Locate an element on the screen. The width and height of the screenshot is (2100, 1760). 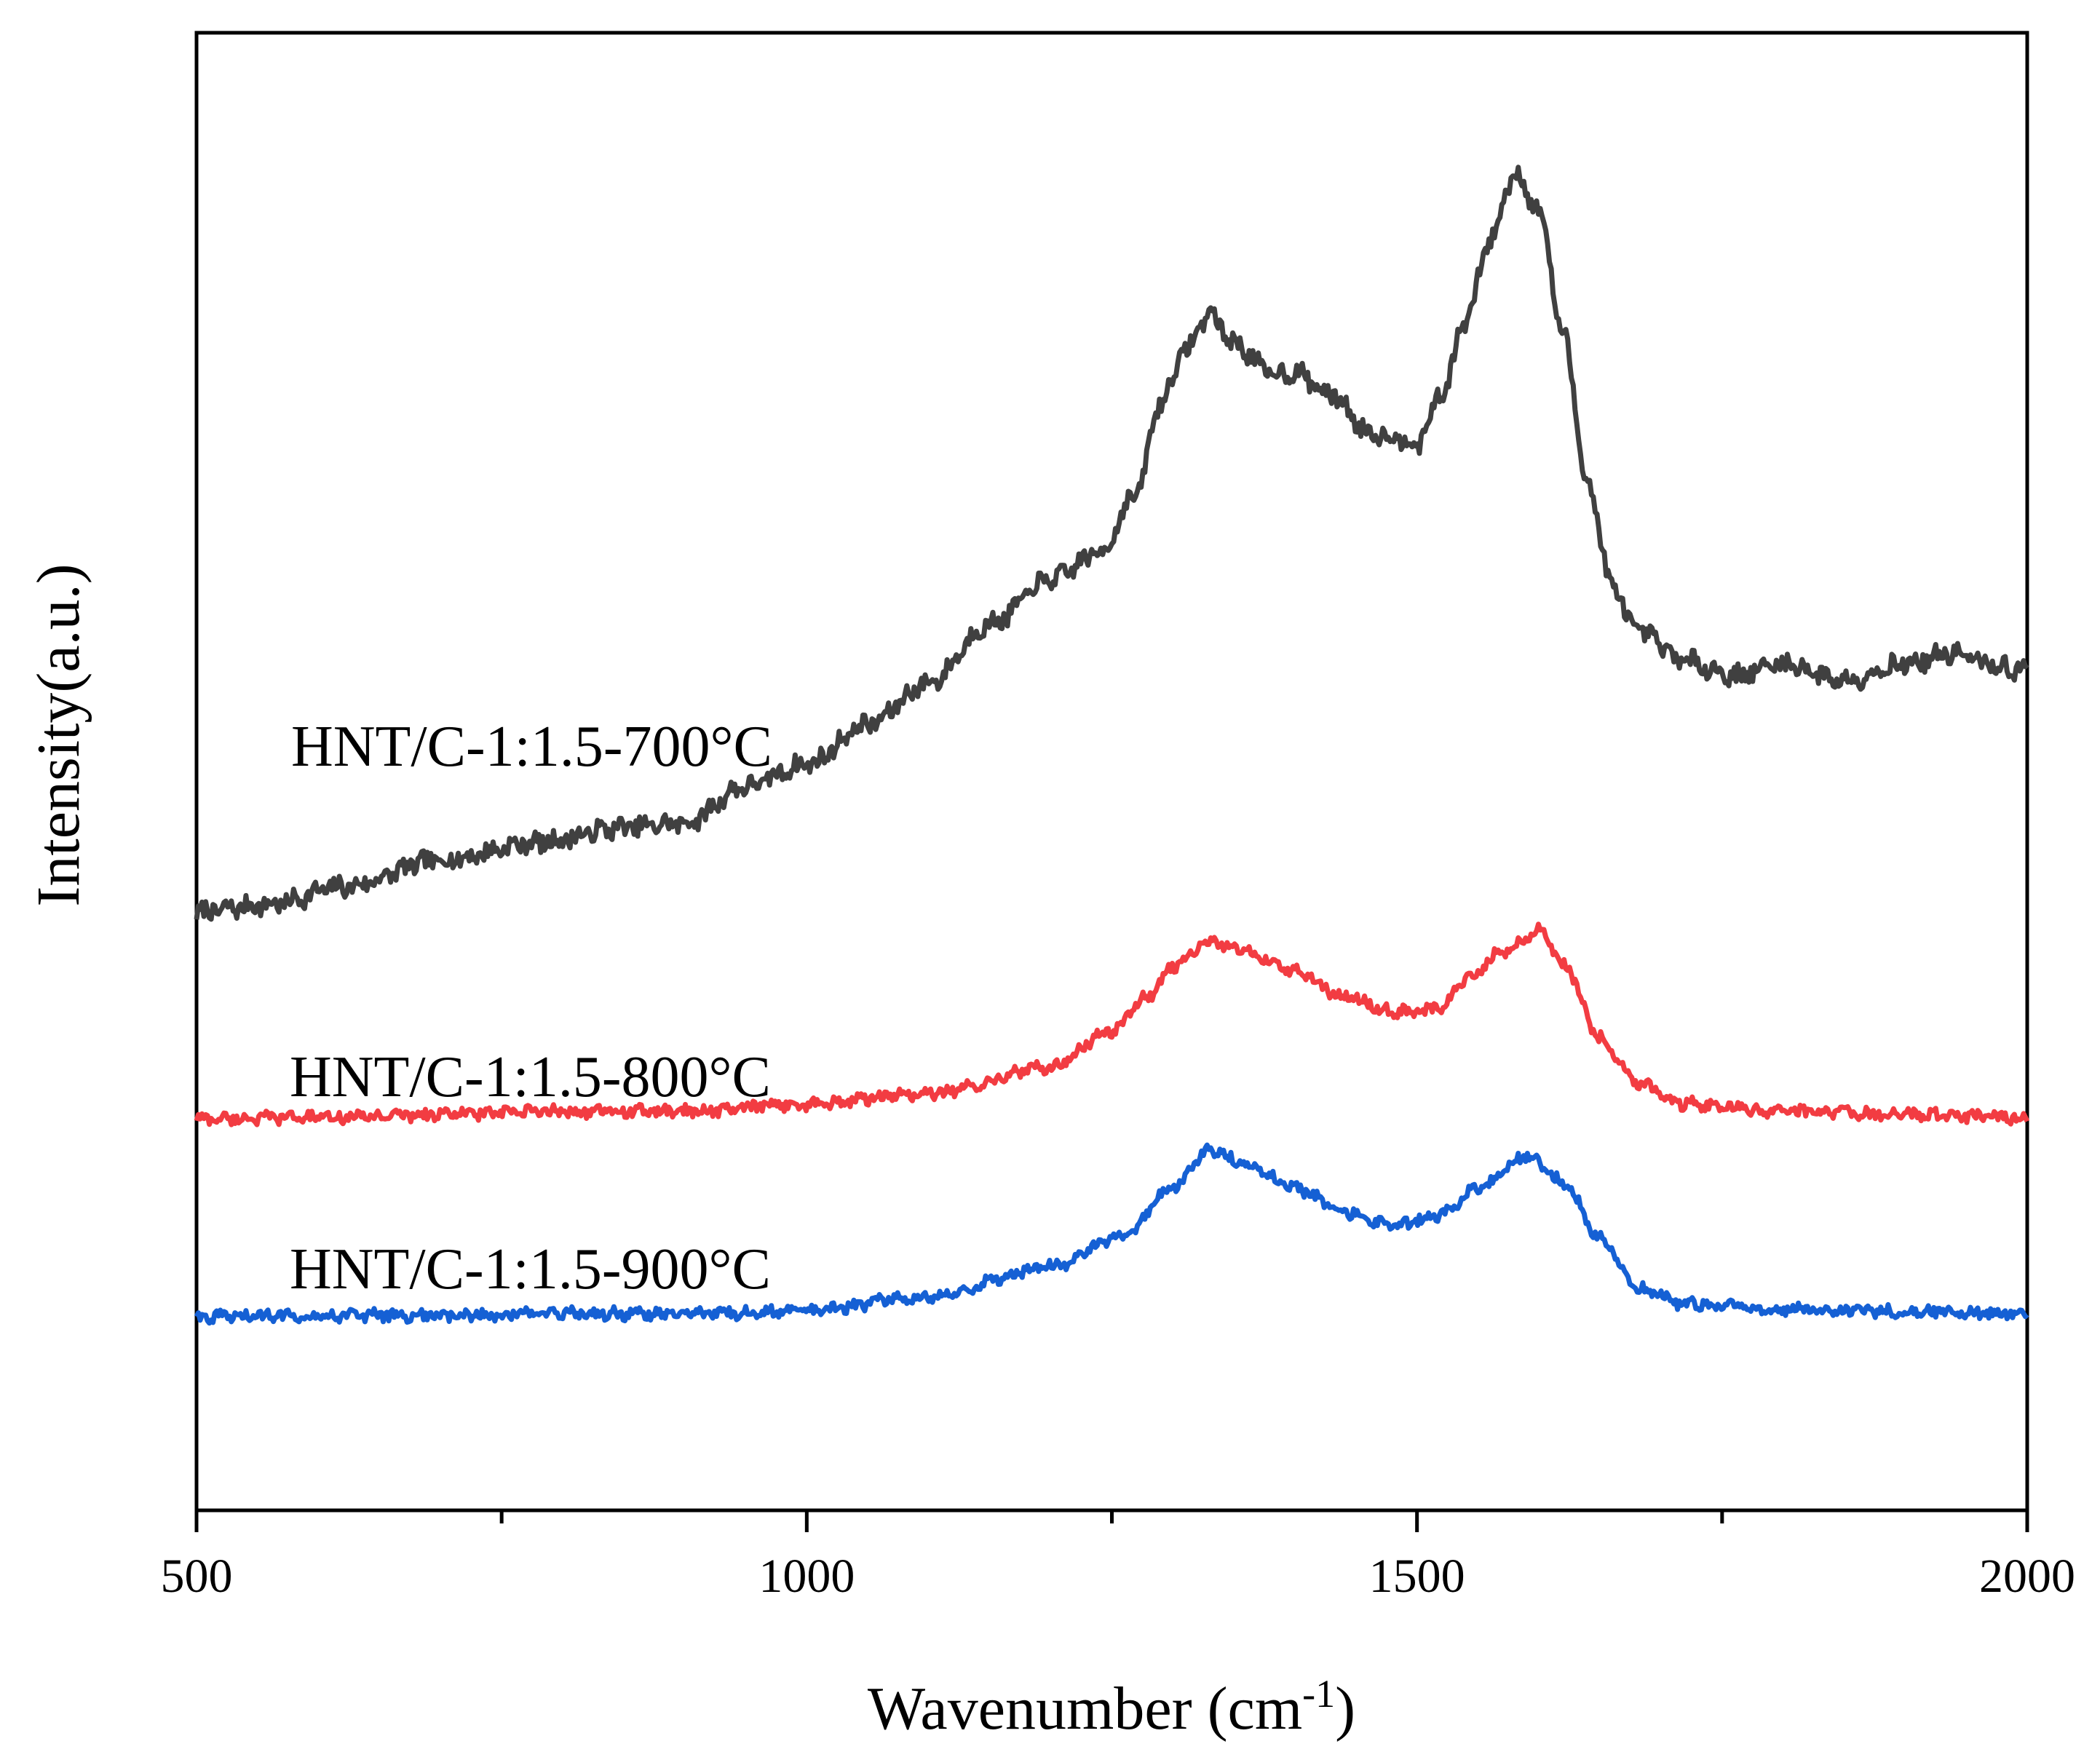
x-tick-label: 1000 is located at coordinates (806, 1576).